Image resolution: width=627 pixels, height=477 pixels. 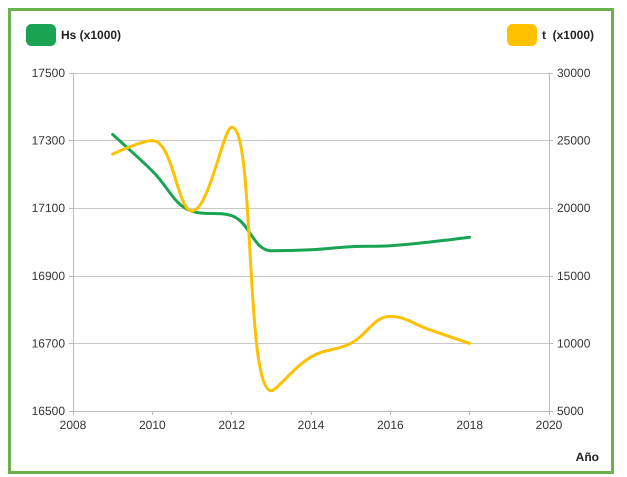 I want to click on y-tick-label: 17500, so click(x=49, y=73).